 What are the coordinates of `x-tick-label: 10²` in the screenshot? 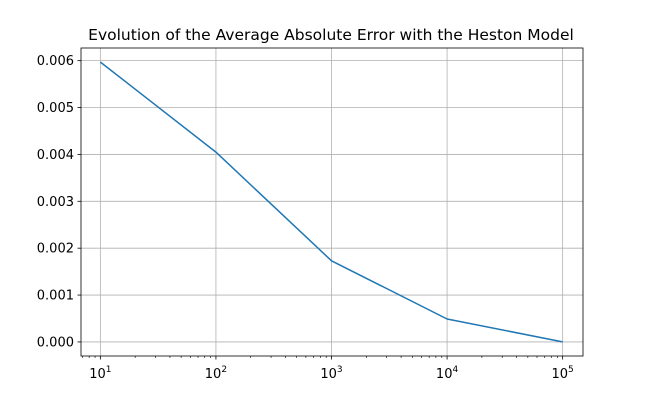 It's located at (216, 373).